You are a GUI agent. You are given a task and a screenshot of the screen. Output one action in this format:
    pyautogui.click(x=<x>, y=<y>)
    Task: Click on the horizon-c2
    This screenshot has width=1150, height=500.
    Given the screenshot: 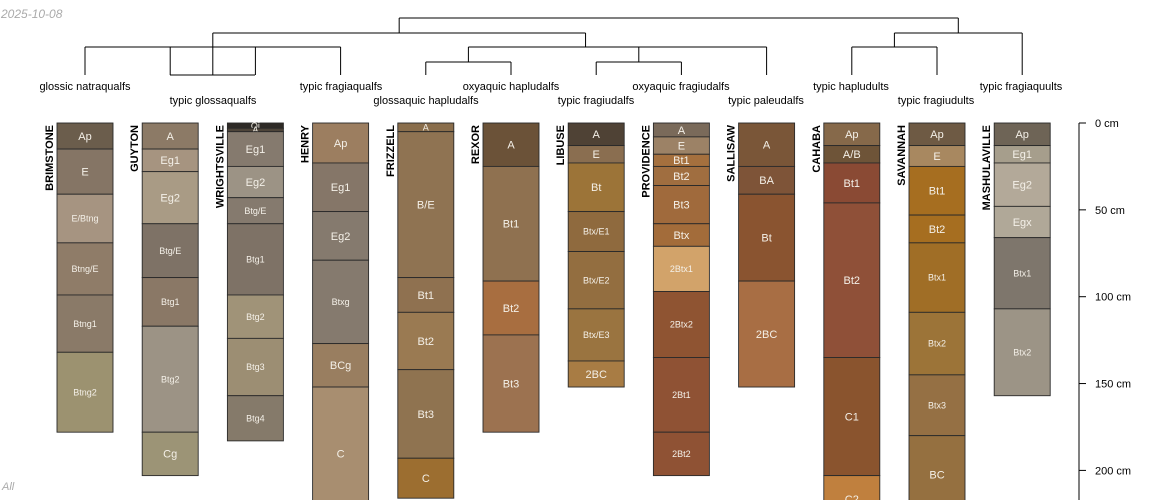 What is the action you would take?
    pyautogui.click(x=852, y=487)
    